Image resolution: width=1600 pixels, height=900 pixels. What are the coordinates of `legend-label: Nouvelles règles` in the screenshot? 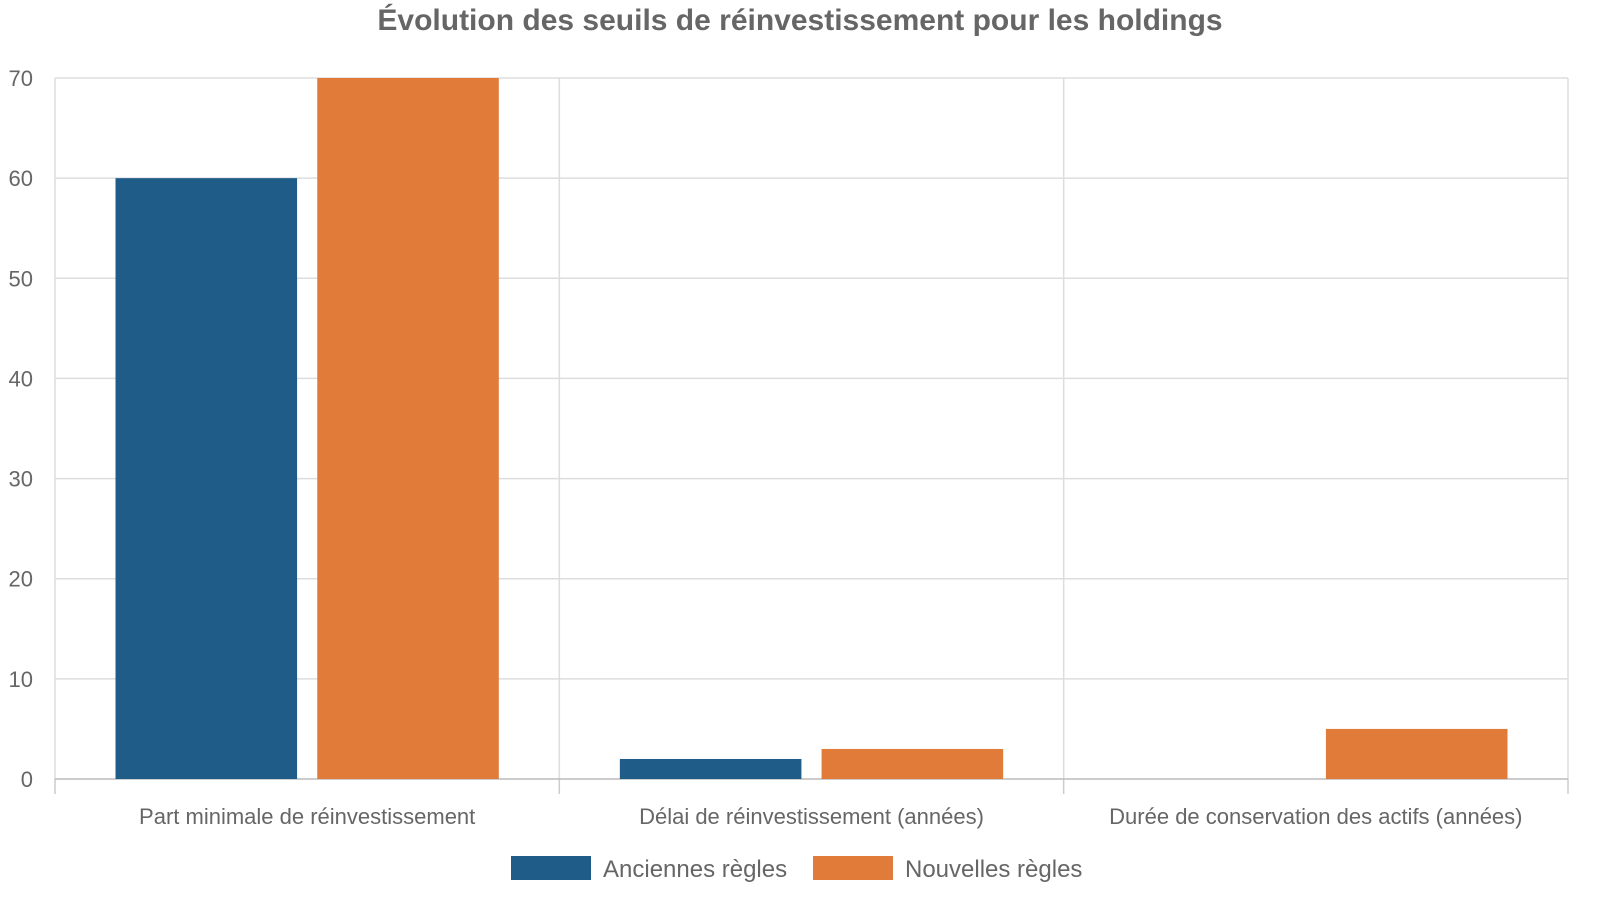 It's located at (993, 869).